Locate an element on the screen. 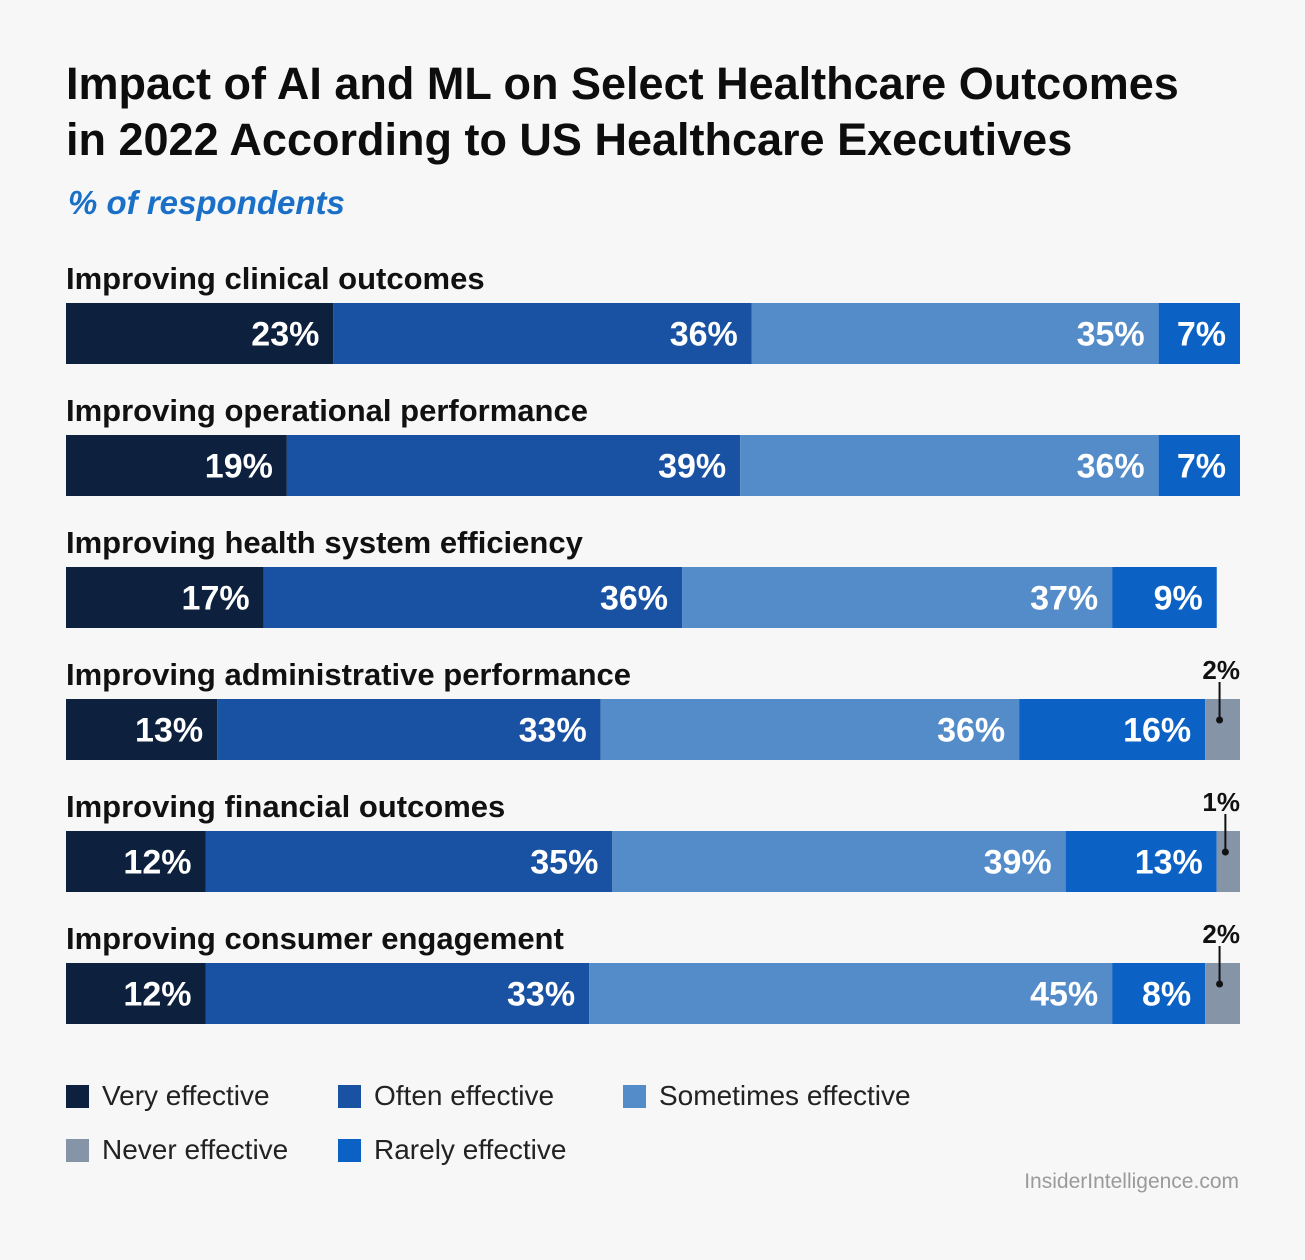 Image resolution: width=1305 pixels, height=1260 pixels. value-label-often: 35% is located at coordinates (564, 863).